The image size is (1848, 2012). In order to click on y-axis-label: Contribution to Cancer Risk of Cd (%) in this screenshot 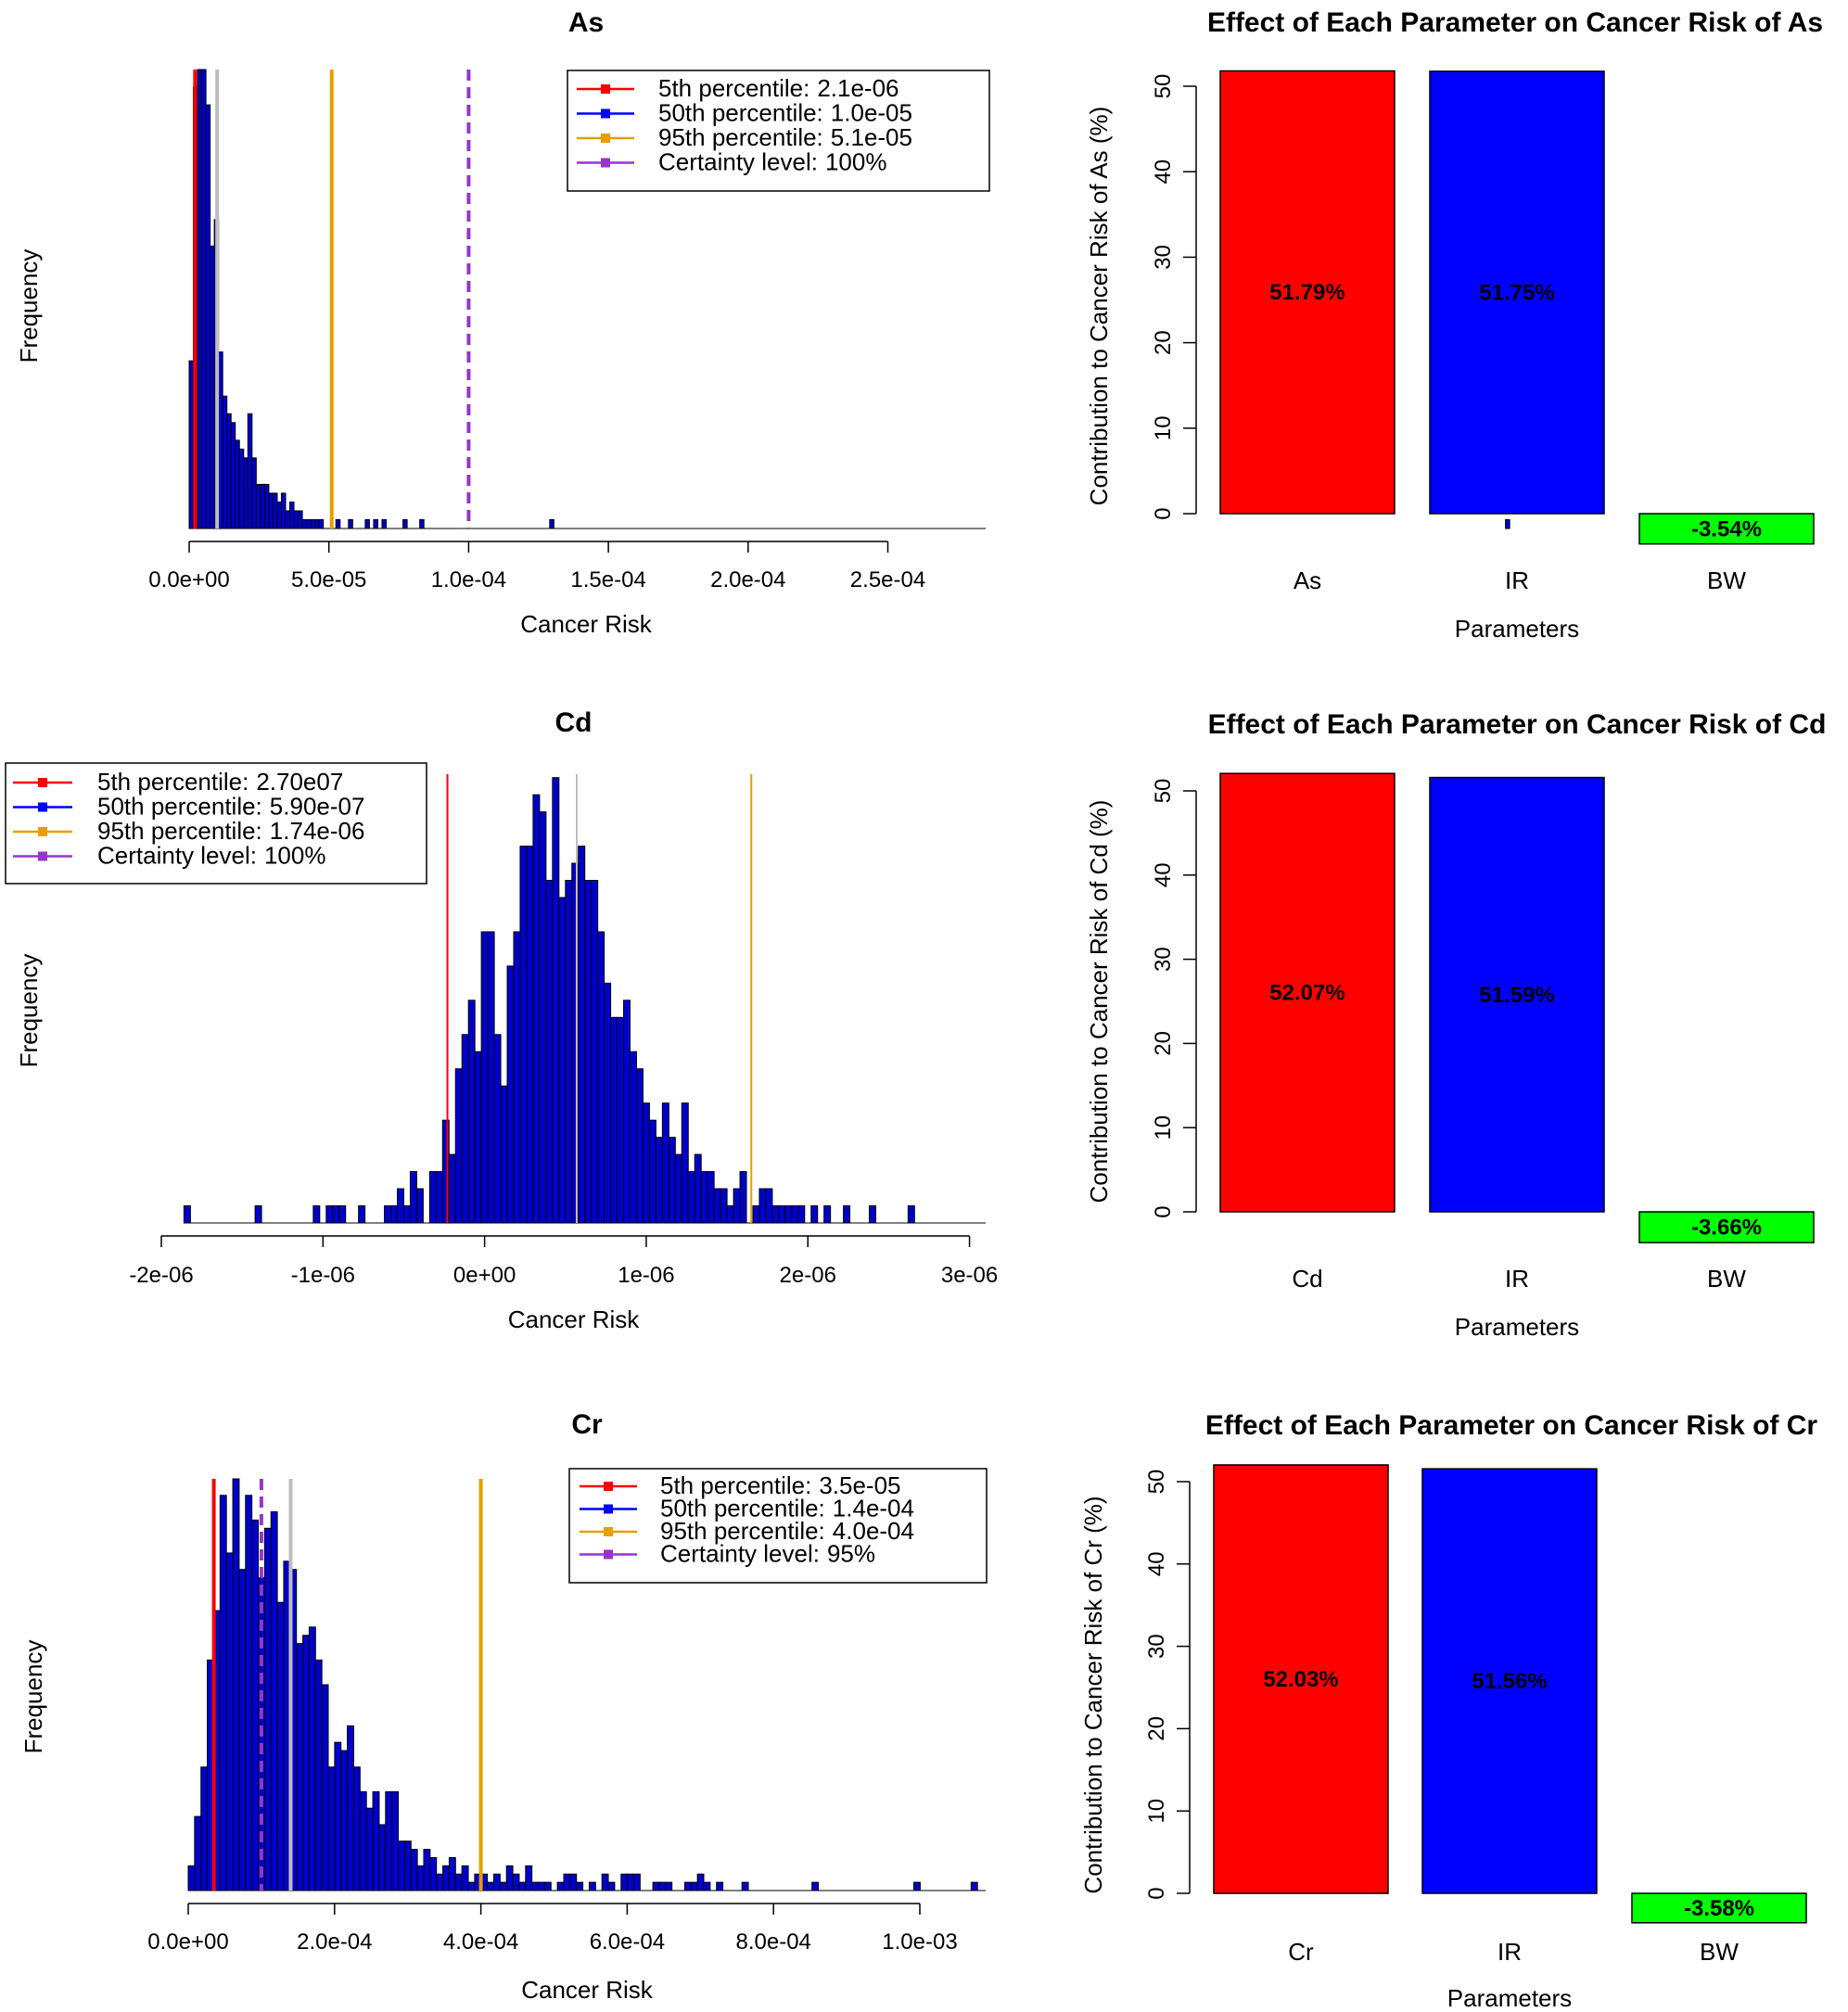, I will do `click(1099, 1001)`.